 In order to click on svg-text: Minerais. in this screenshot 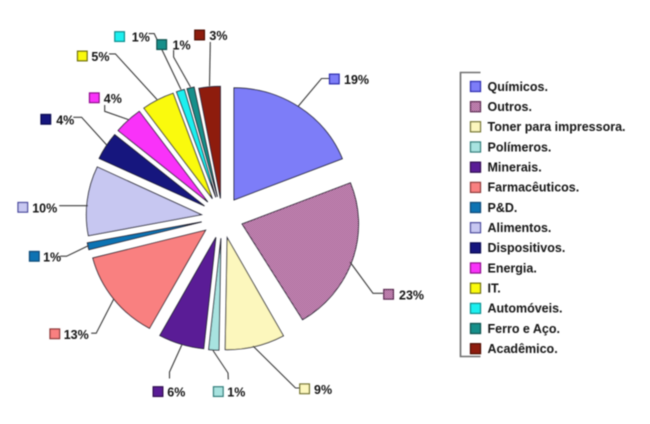, I will do `click(515, 168)`.